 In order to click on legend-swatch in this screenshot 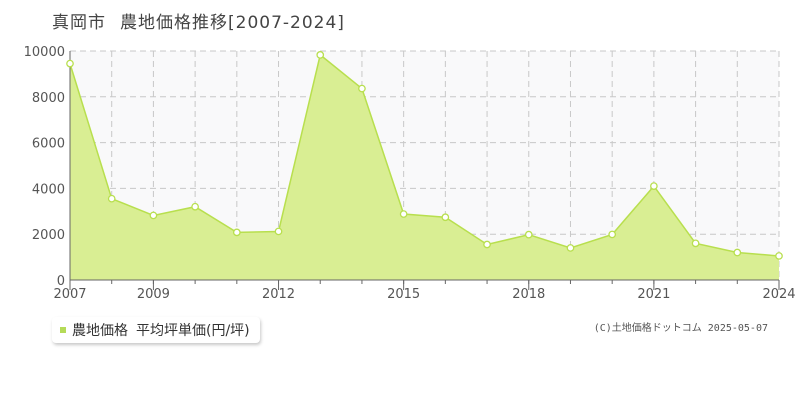, I will do `click(63, 330)`.